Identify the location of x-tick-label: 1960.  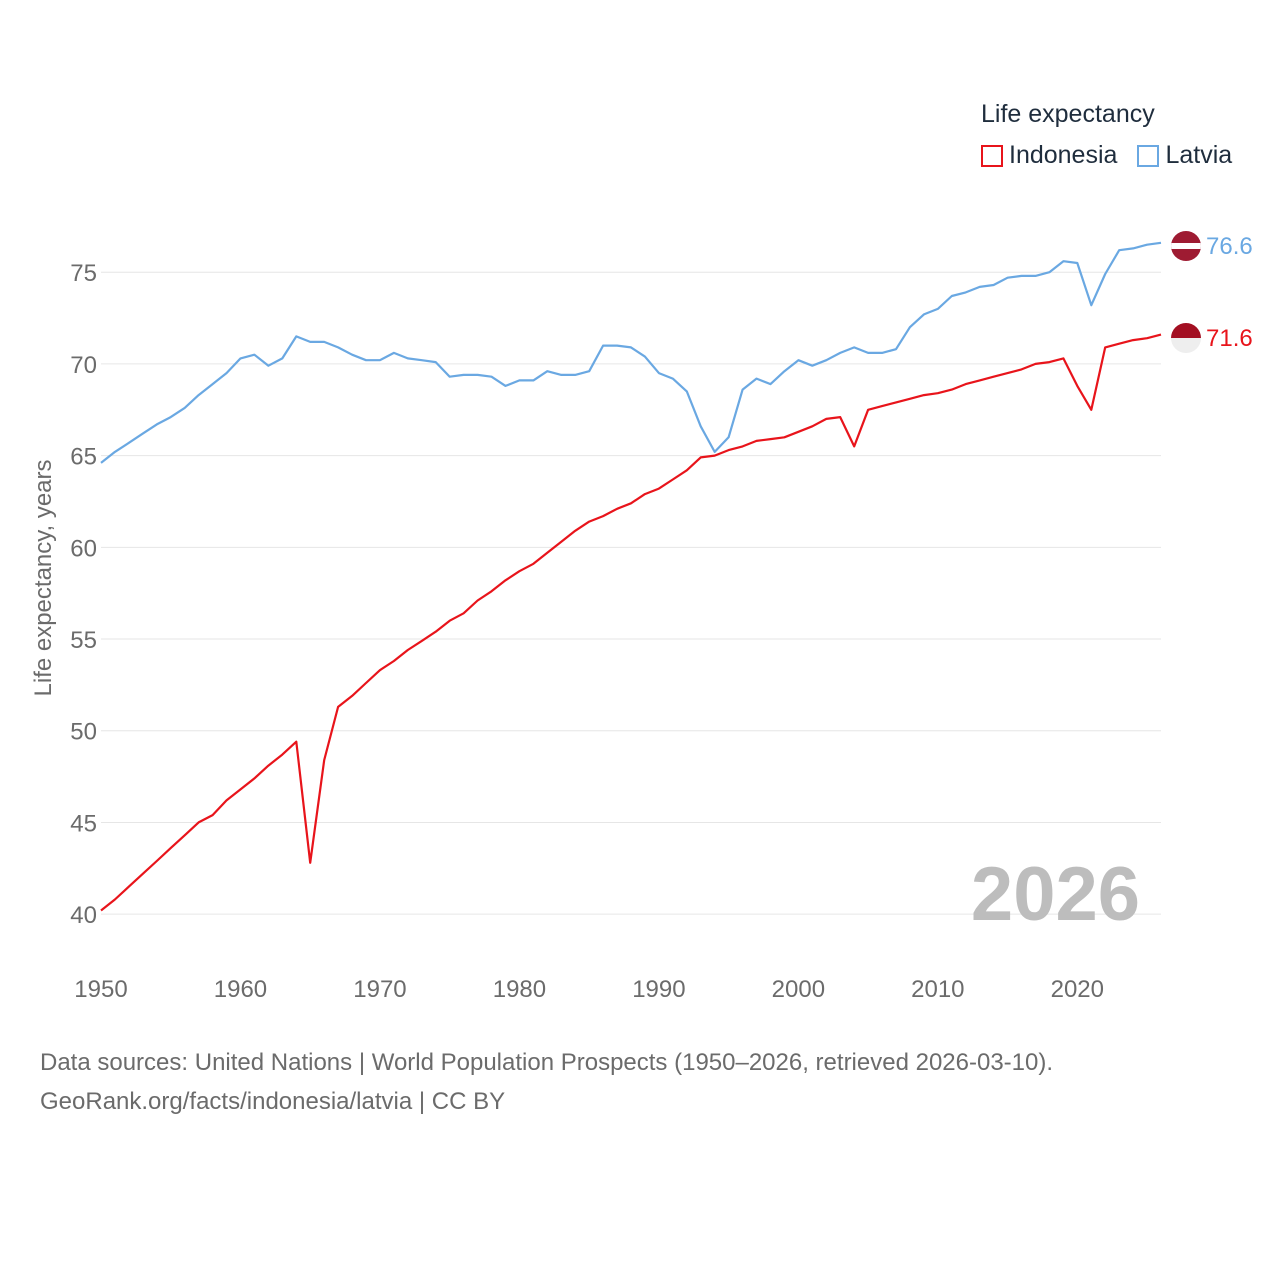
(240, 989).